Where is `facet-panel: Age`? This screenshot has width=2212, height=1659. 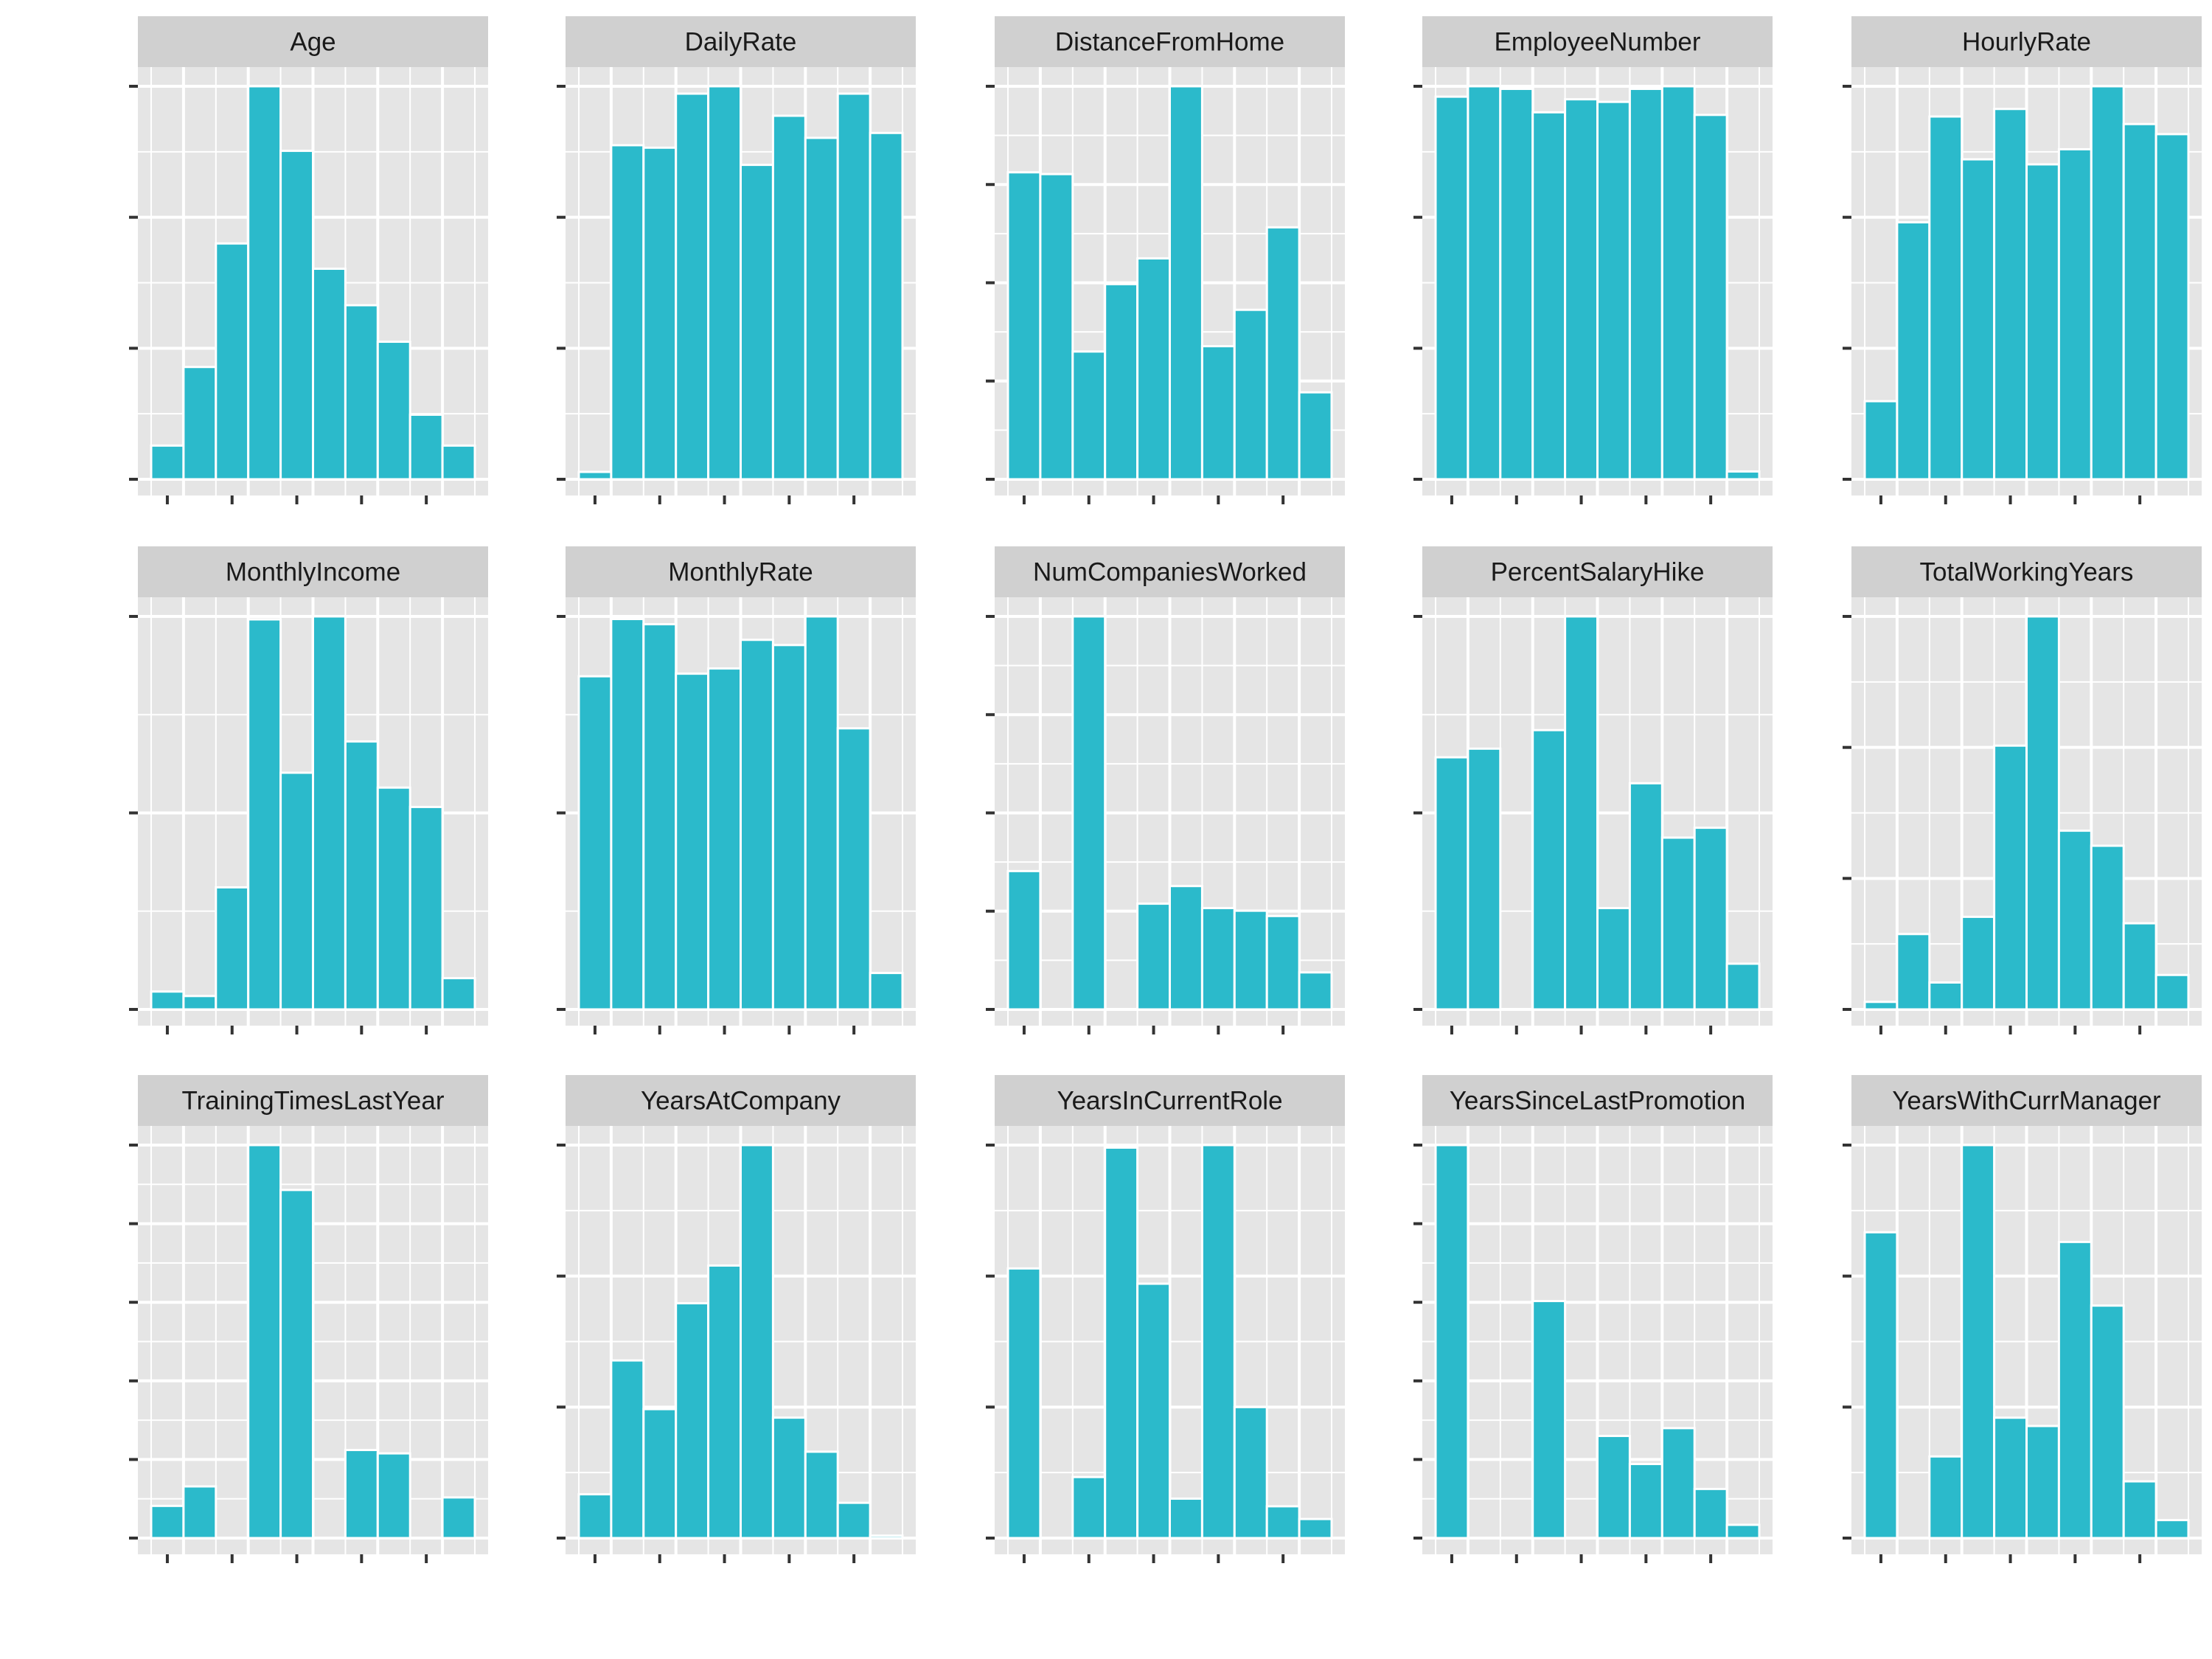 facet-panel: Age is located at coordinates (308, 260).